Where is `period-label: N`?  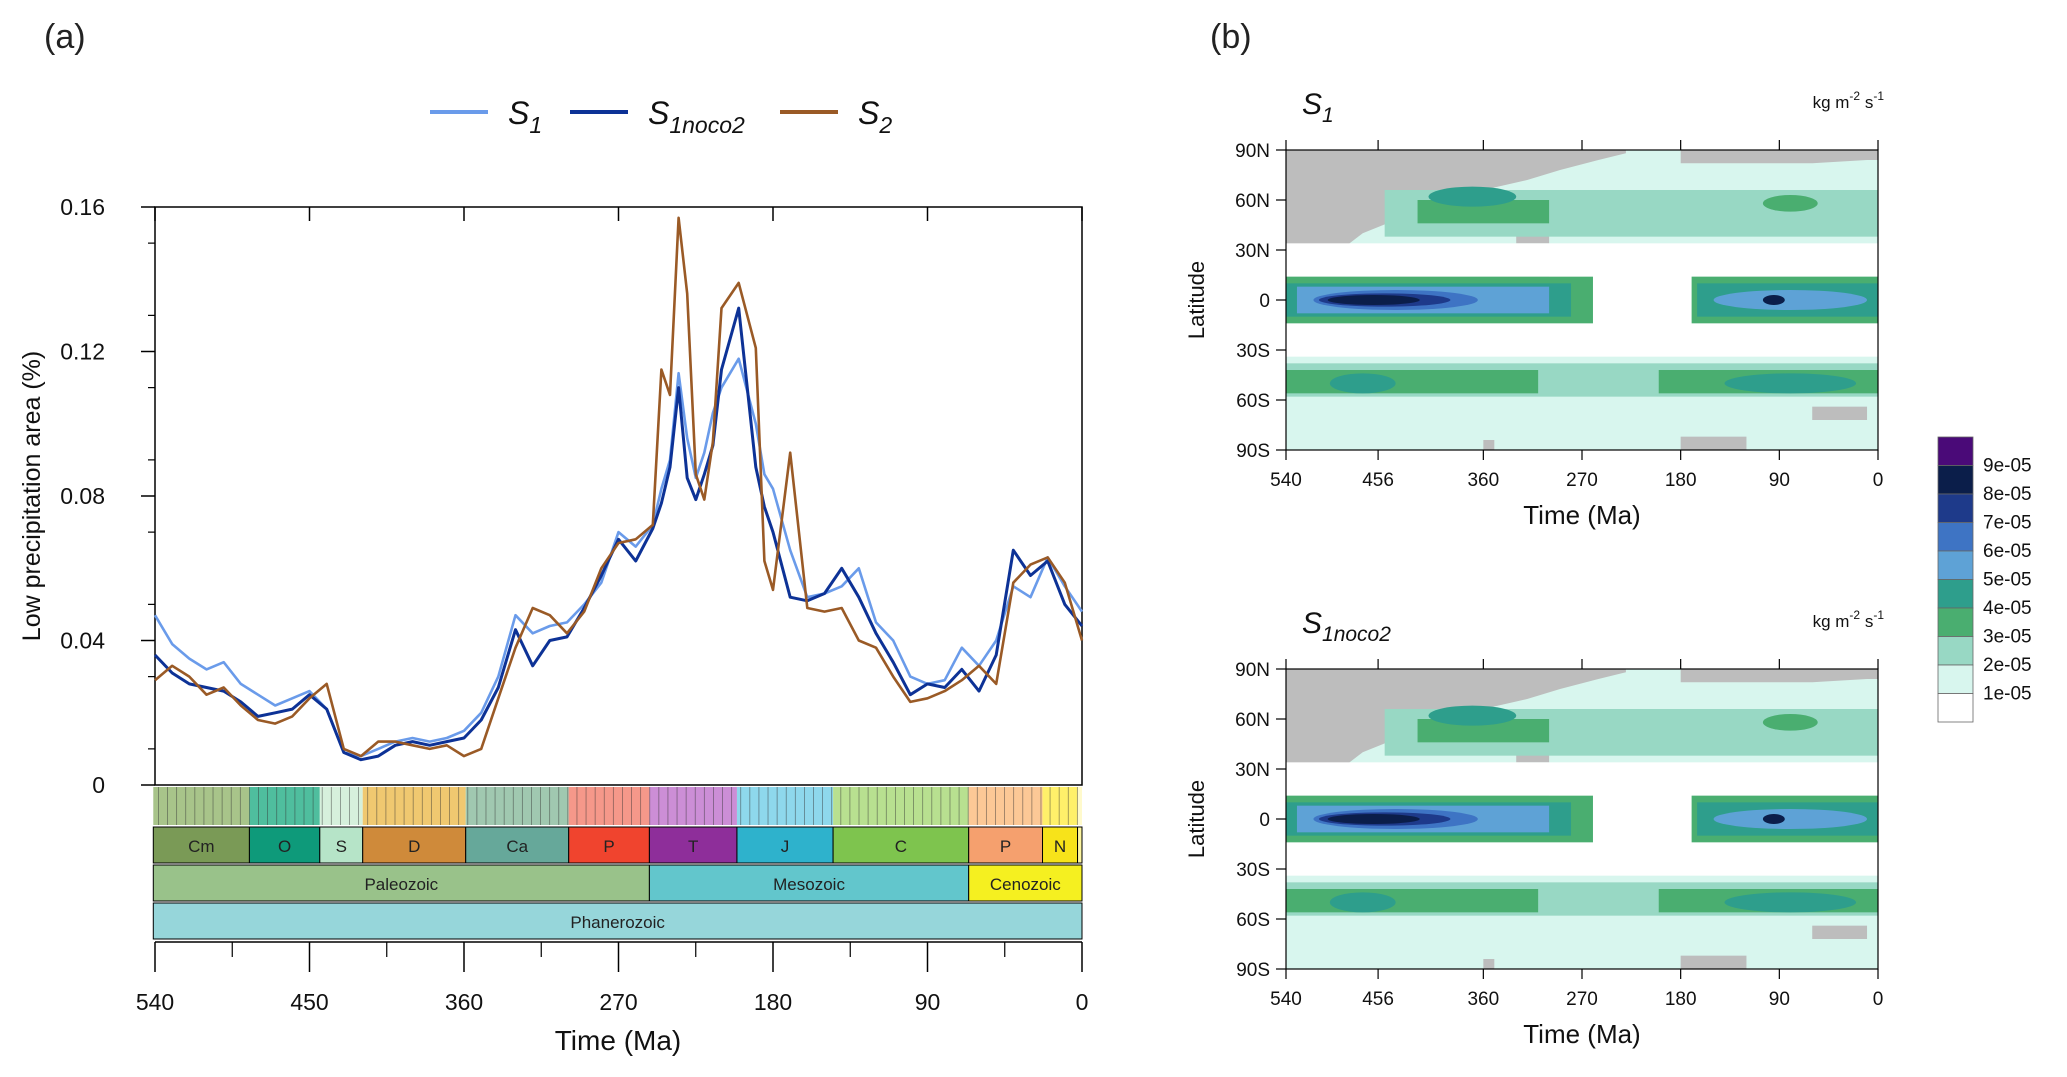 period-label: N is located at coordinates (1060, 846).